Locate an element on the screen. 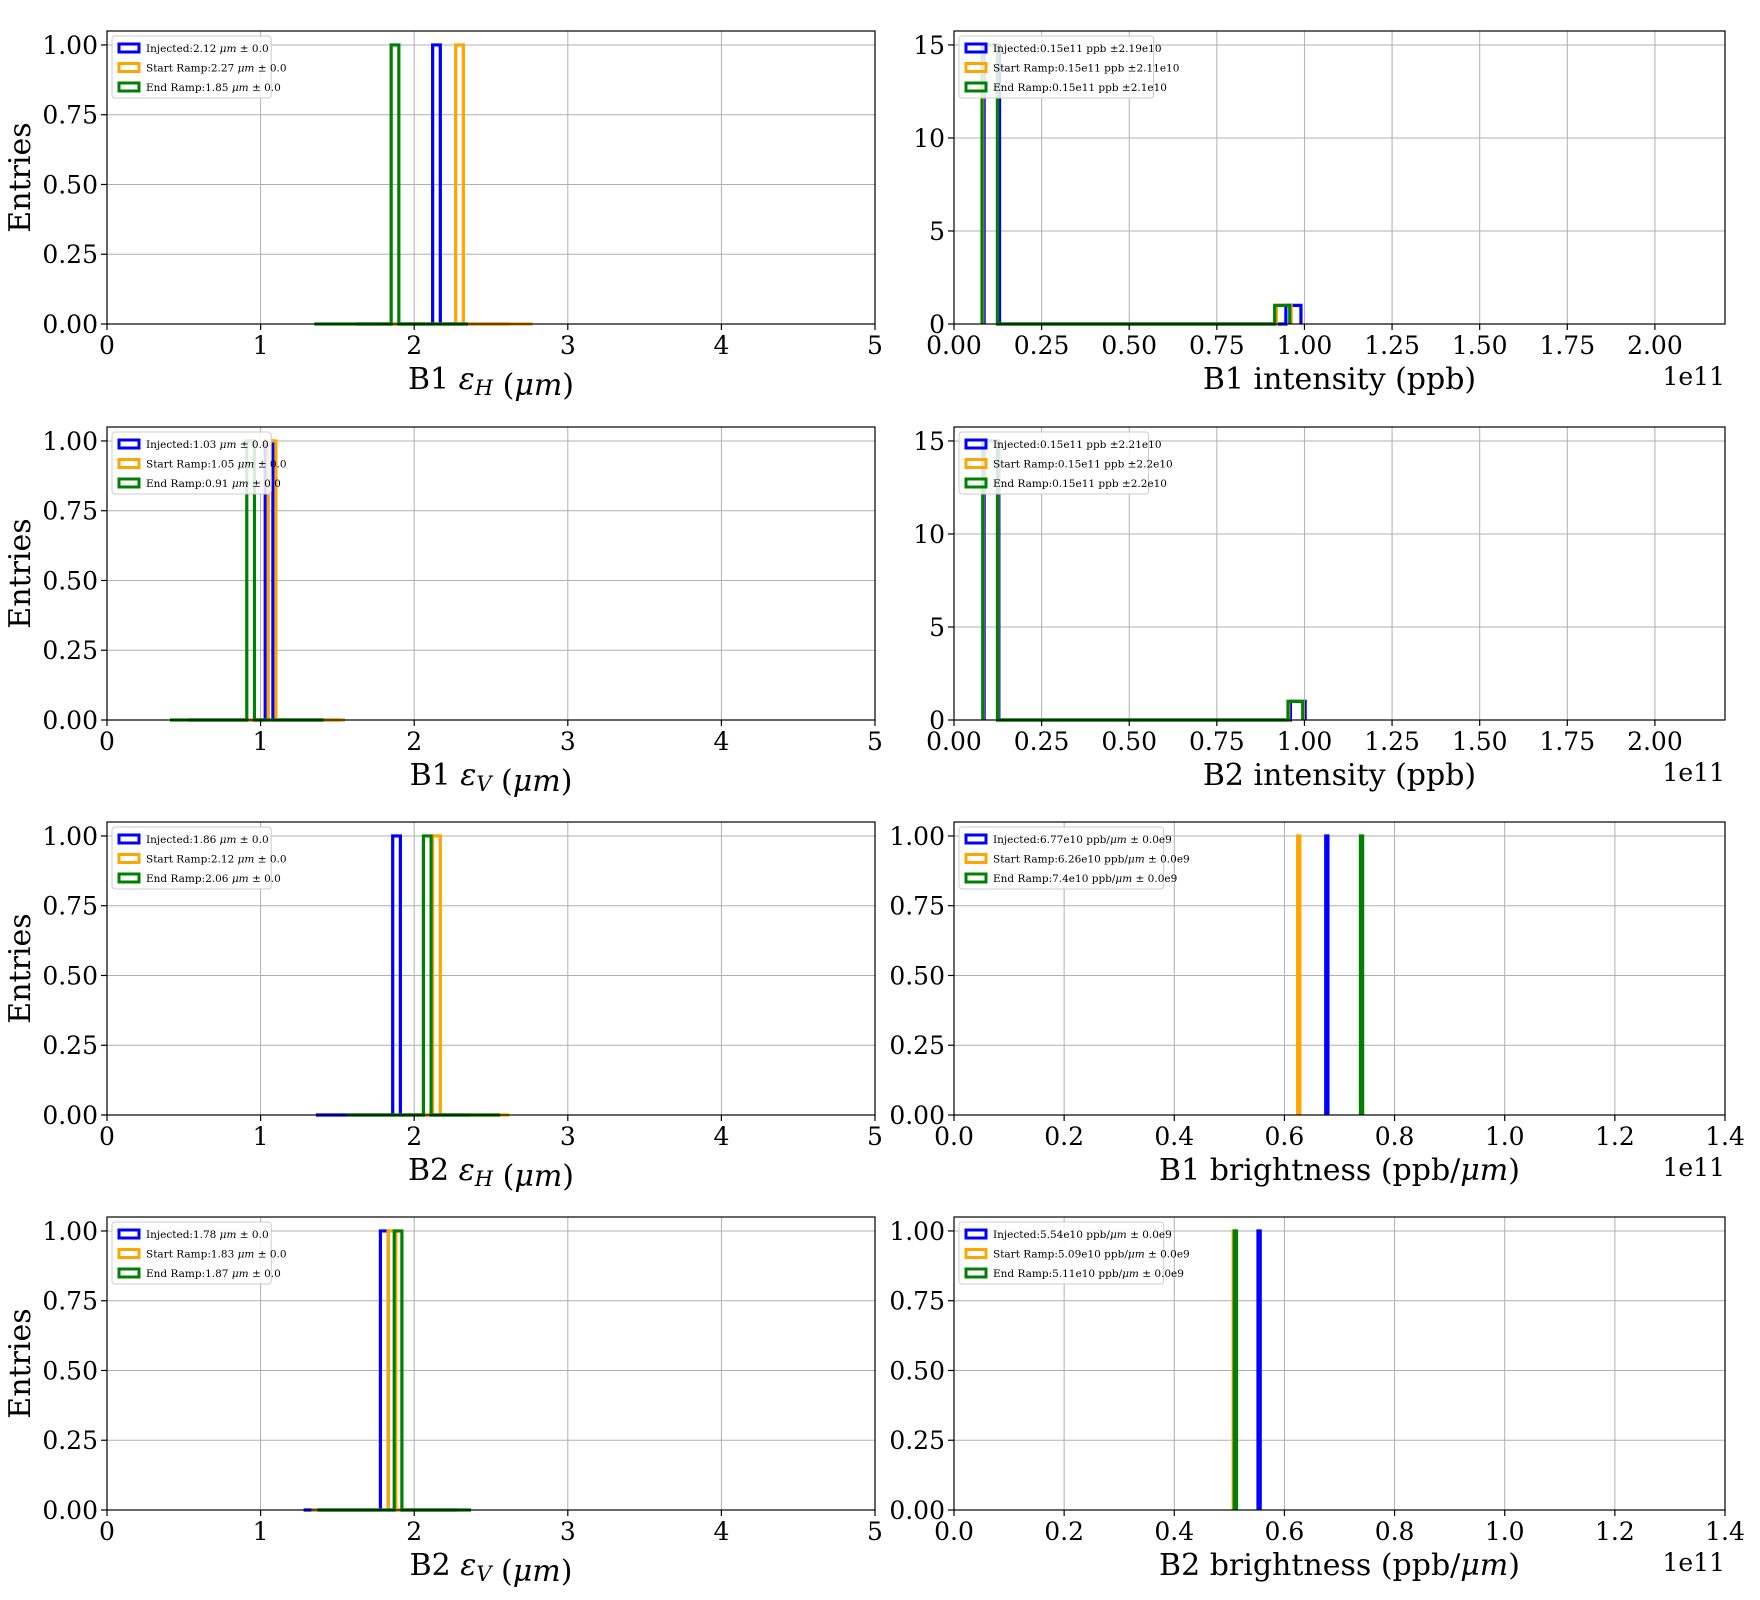  x-tick-label: 0.25 is located at coordinates (1042, 345).